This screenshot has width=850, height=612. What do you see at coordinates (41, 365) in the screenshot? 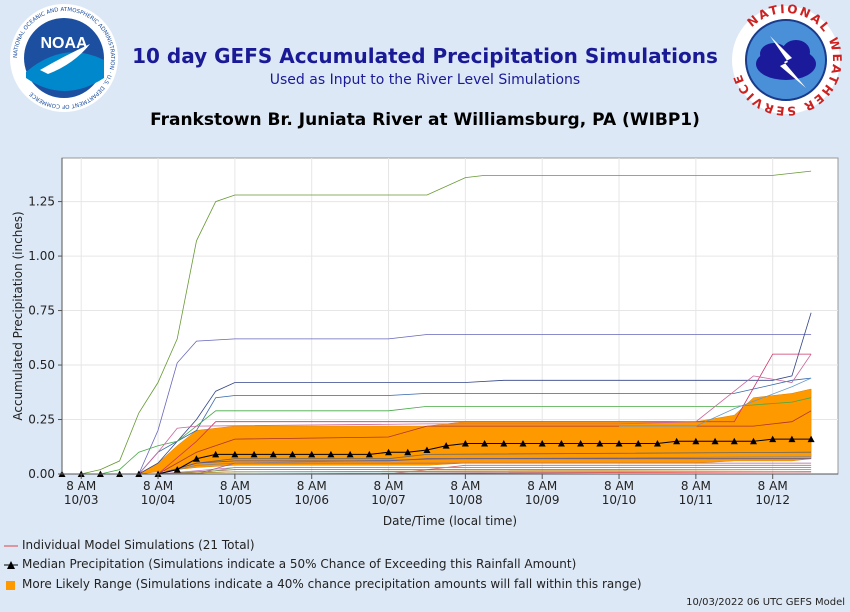
I see `y-tick-label: 0.50` at bounding box center [41, 365].